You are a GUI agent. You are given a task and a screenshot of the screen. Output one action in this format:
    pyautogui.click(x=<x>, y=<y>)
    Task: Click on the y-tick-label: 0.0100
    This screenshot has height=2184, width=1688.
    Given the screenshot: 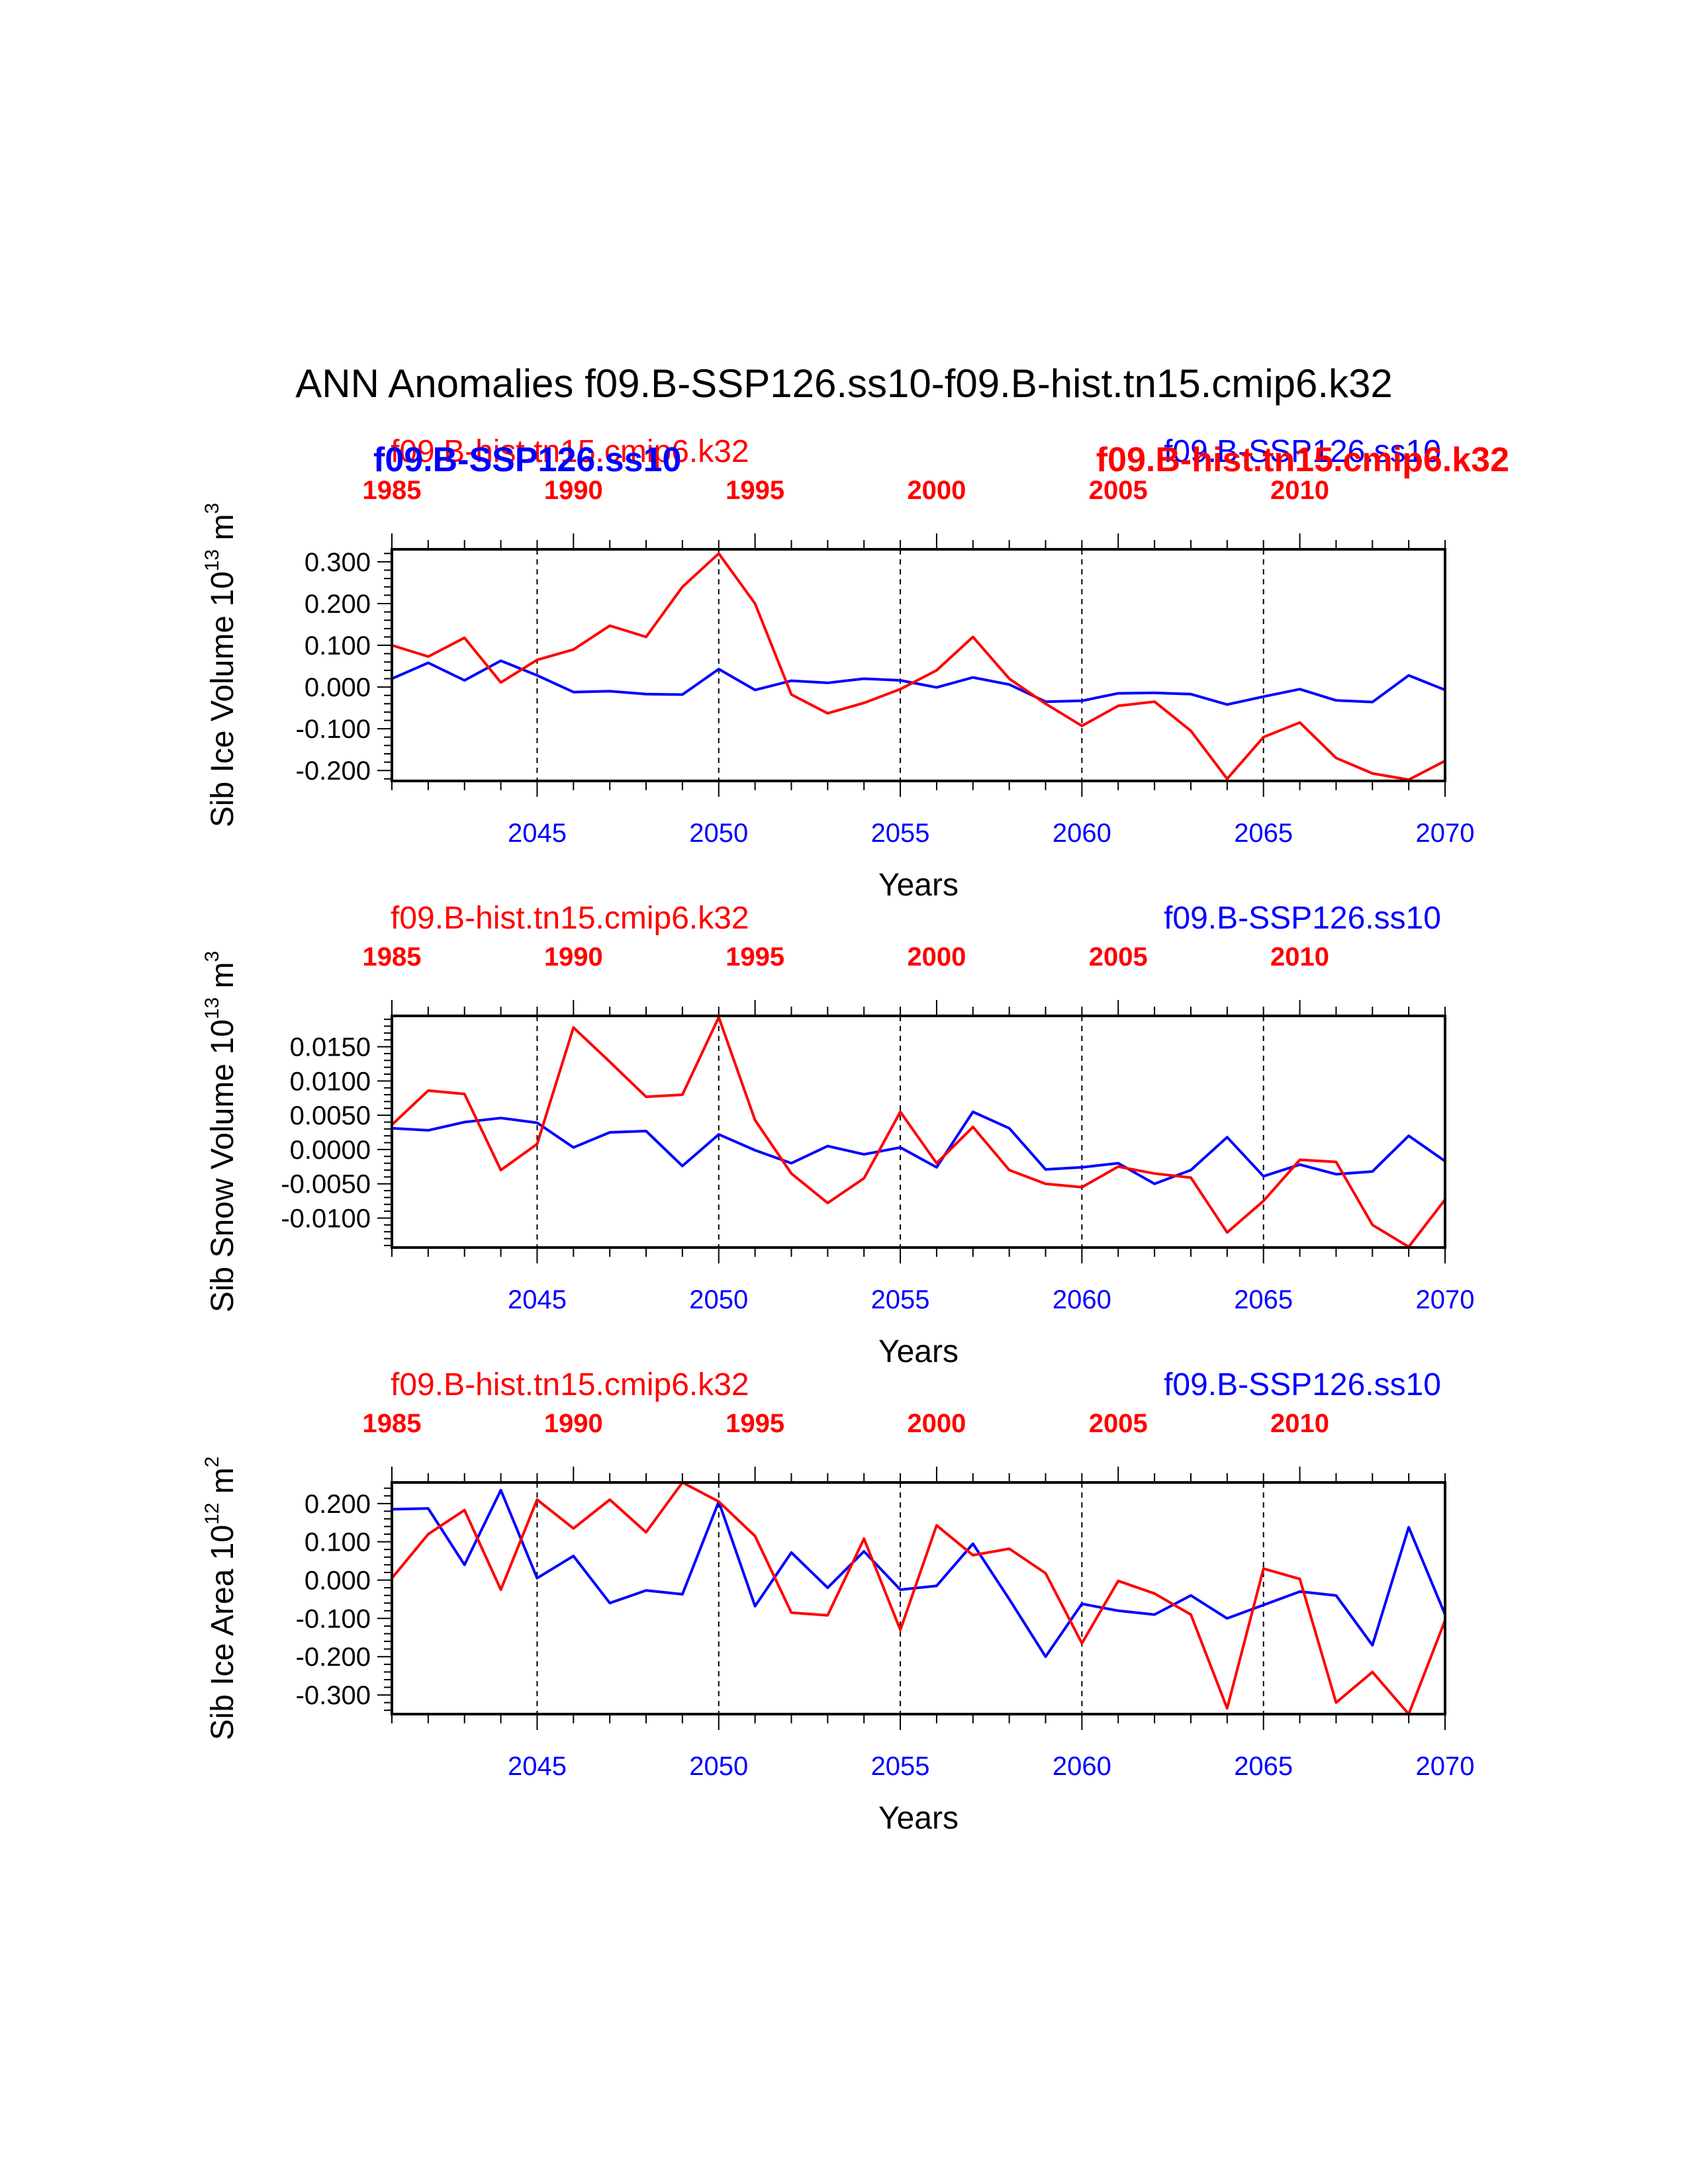 What is the action you would take?
    pyautogui.click(x=330, y=1081)
    